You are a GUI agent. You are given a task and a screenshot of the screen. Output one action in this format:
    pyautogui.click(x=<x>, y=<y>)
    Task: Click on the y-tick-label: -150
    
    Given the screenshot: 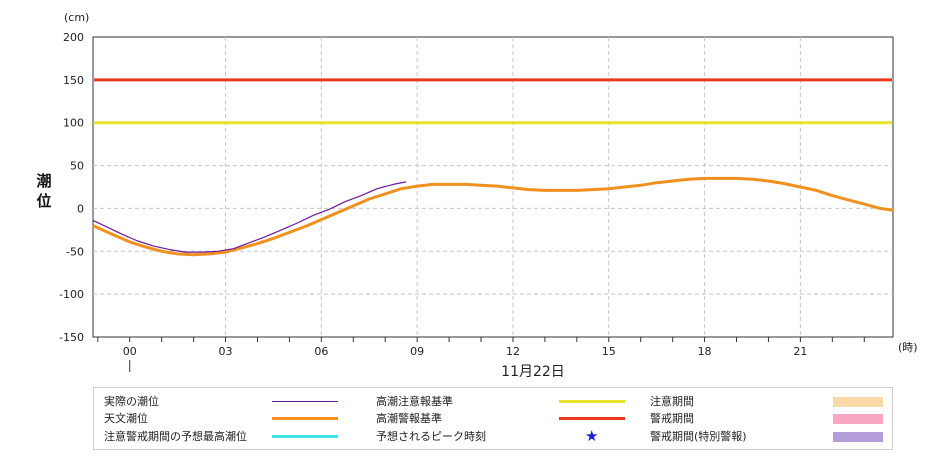 What is the action you would take?
    pyautogui.click(x=71, y=337)
    